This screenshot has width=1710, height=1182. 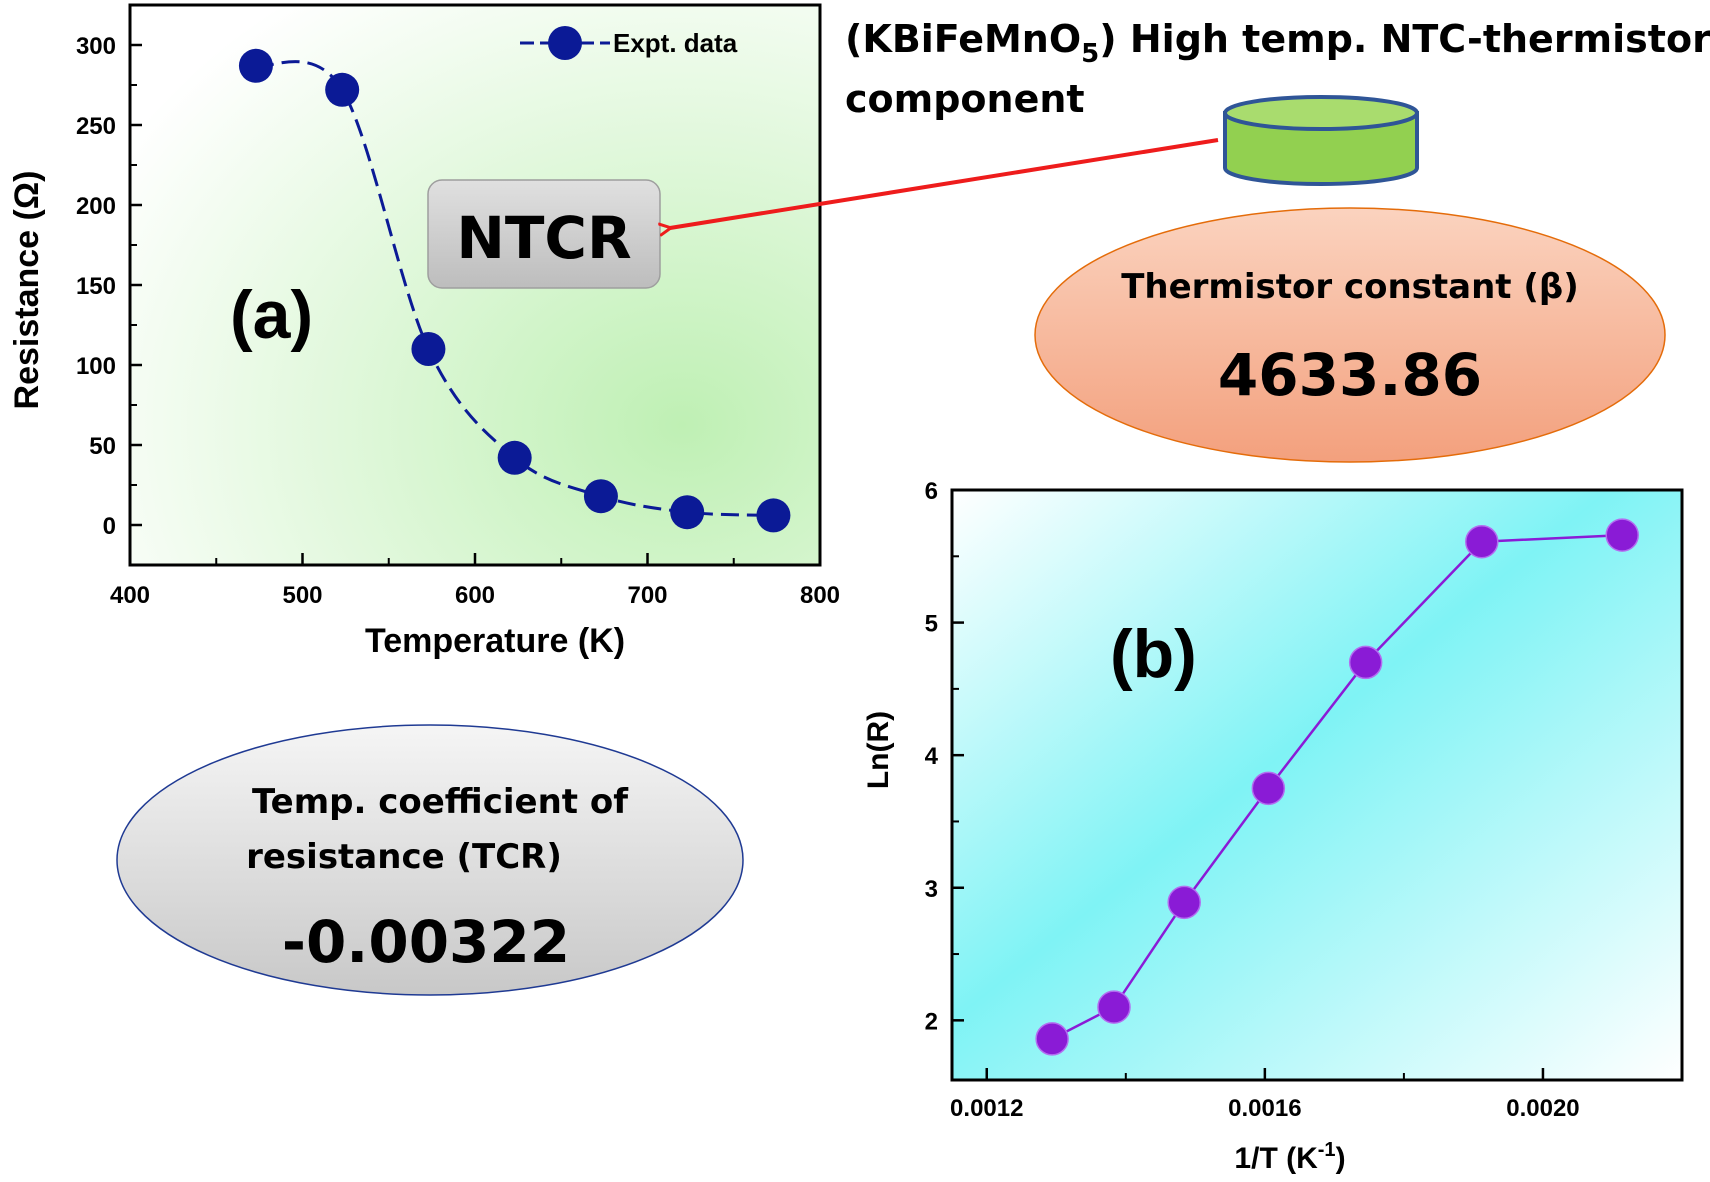 I want to click on x-tick-label: 500, so click(x=302, y=595).